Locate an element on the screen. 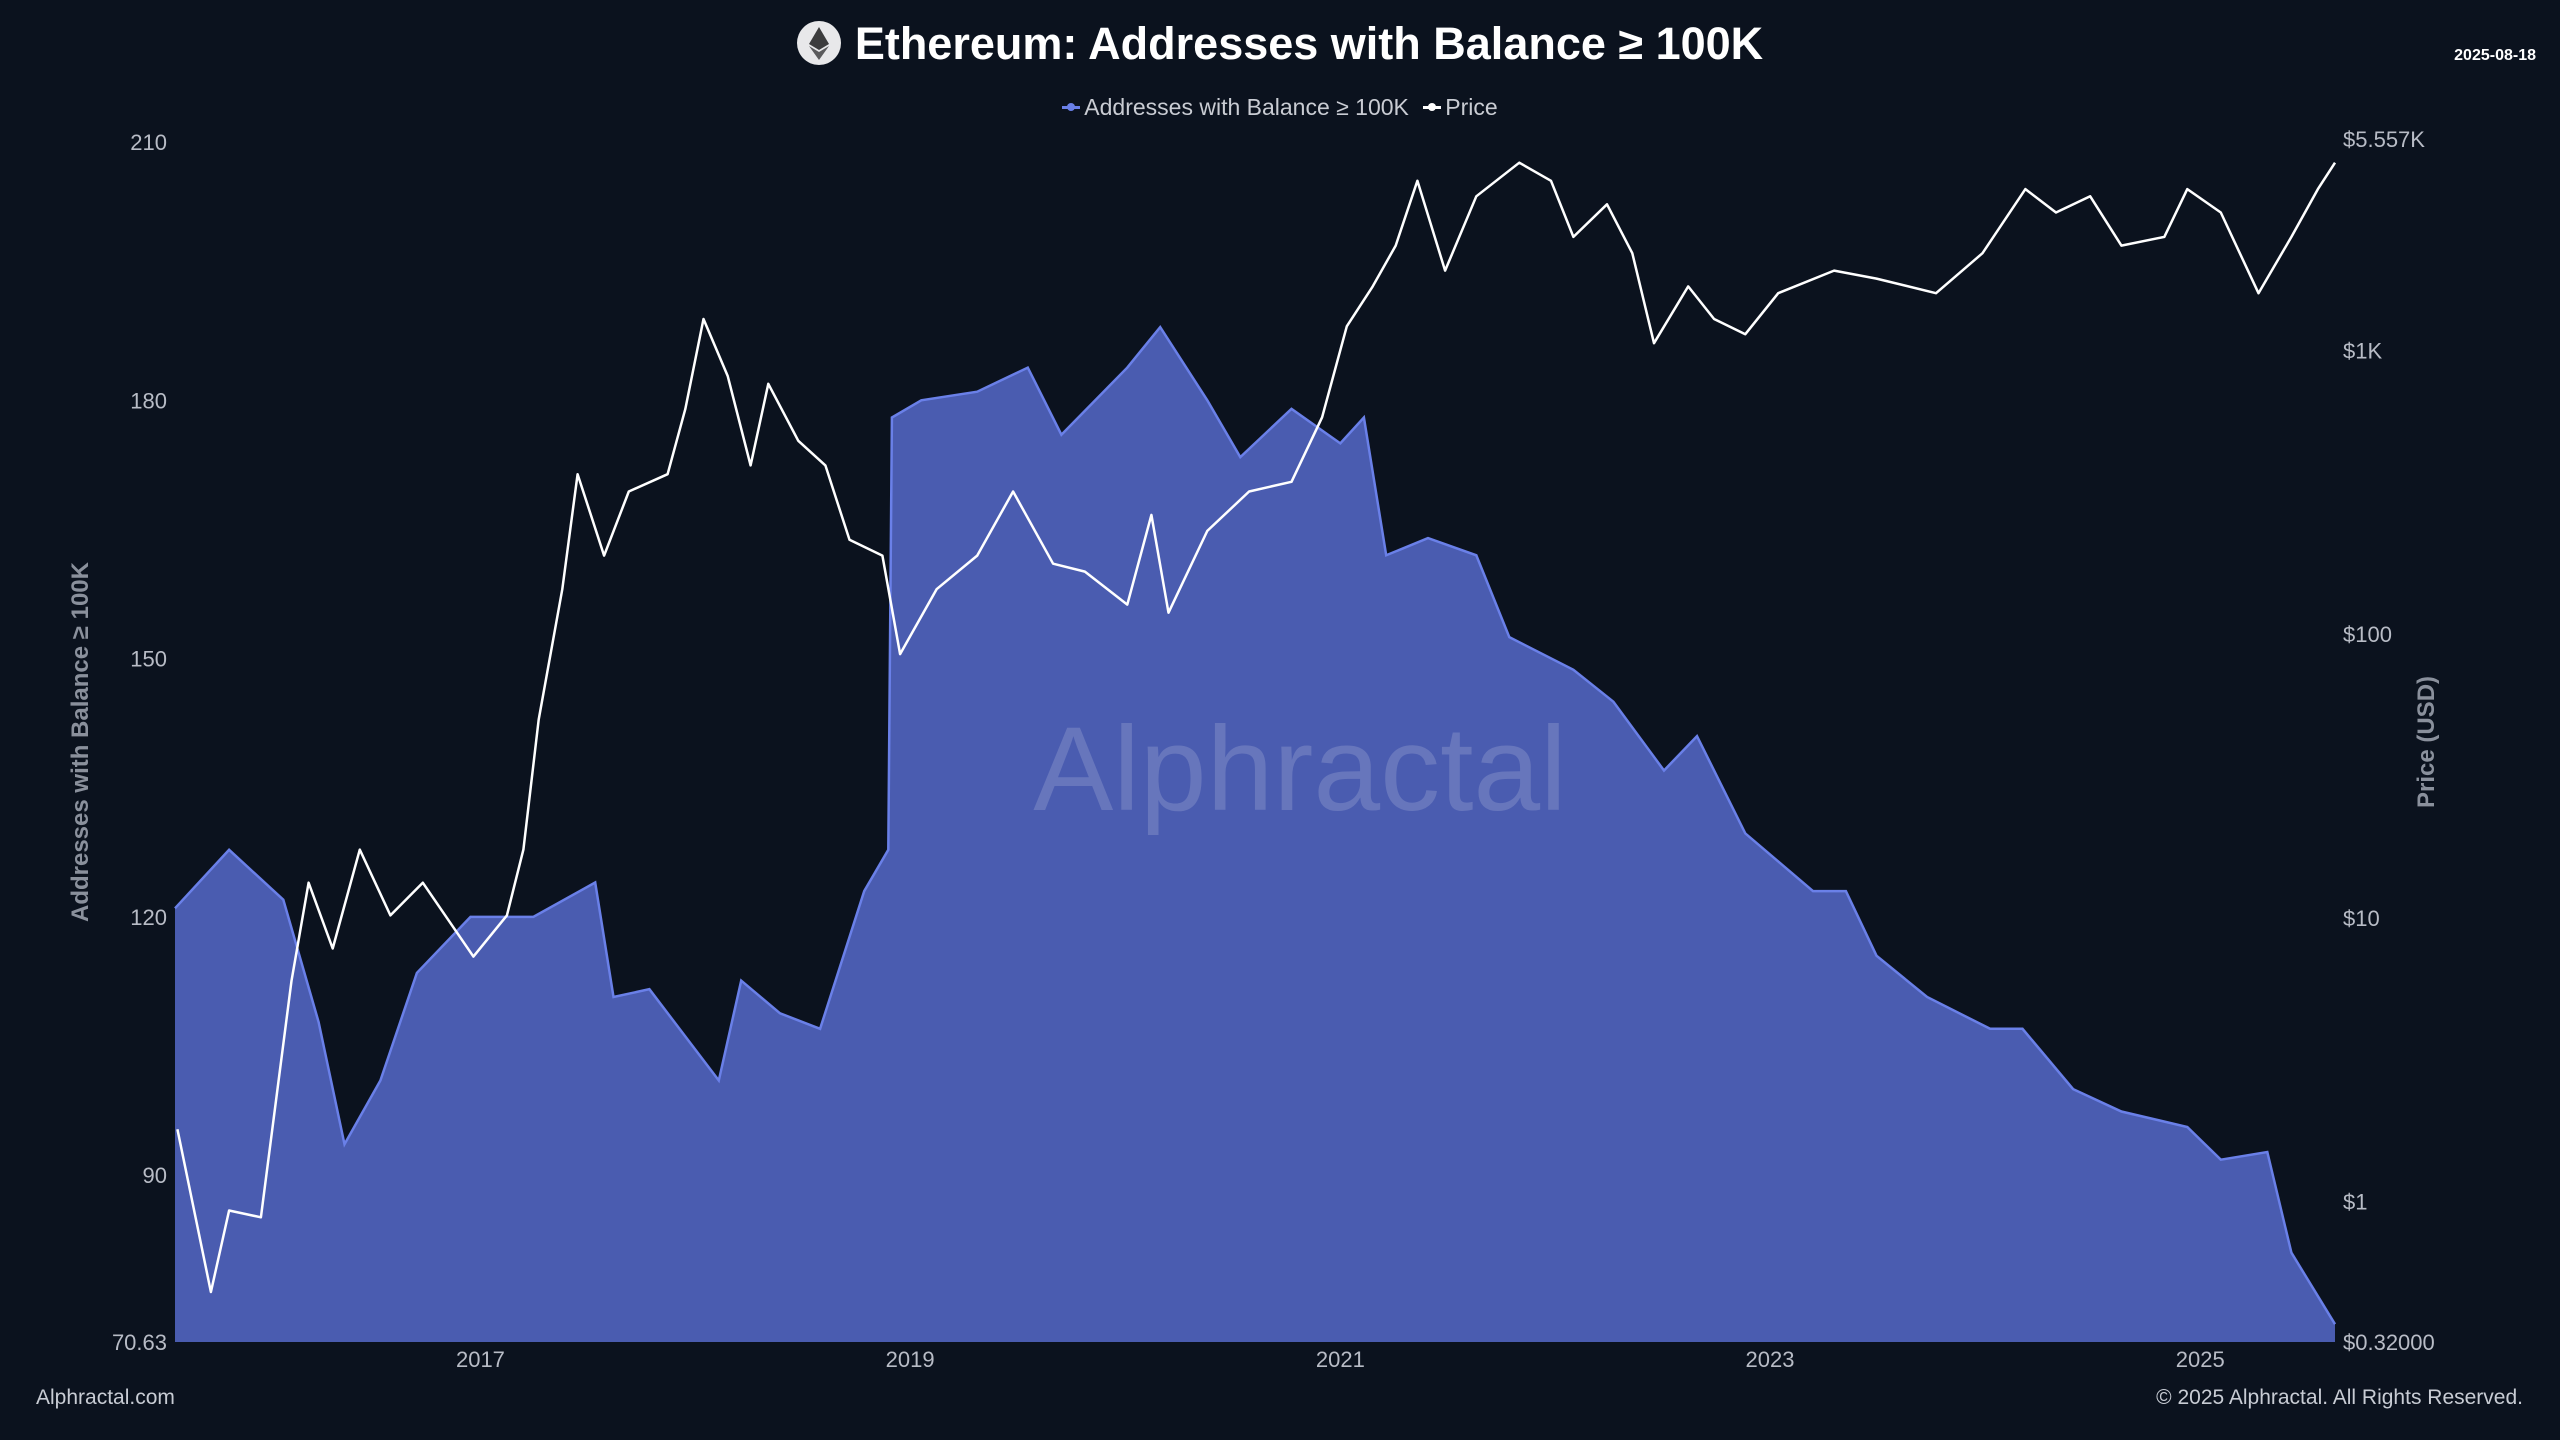 The width and height of the screenshot is (2560, 1440). y-right-tick-label: $1K is located at coordinates (2362, 350).